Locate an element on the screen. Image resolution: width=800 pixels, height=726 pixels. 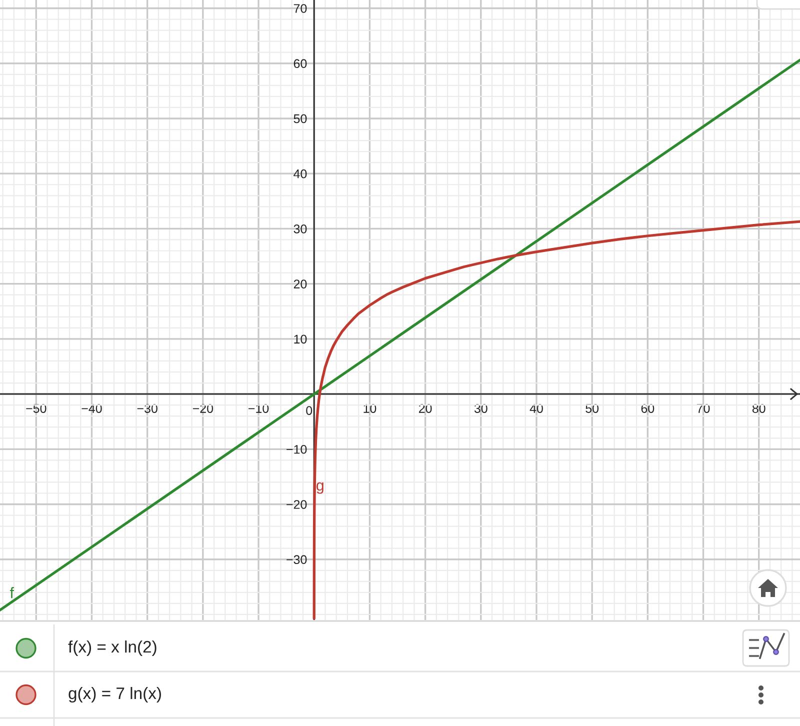
legend-label: g(x) = 7 ln(x) is located at coordinates (114, 694).